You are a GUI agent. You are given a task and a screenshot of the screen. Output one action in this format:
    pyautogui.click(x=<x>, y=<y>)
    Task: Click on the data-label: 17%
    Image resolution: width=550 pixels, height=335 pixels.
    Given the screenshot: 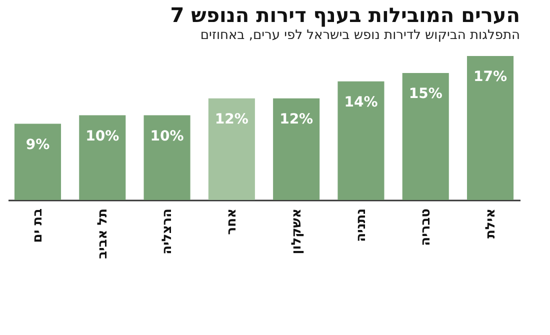 What is the action you would take?
    pyautogui.click(x=491, y=77)
    